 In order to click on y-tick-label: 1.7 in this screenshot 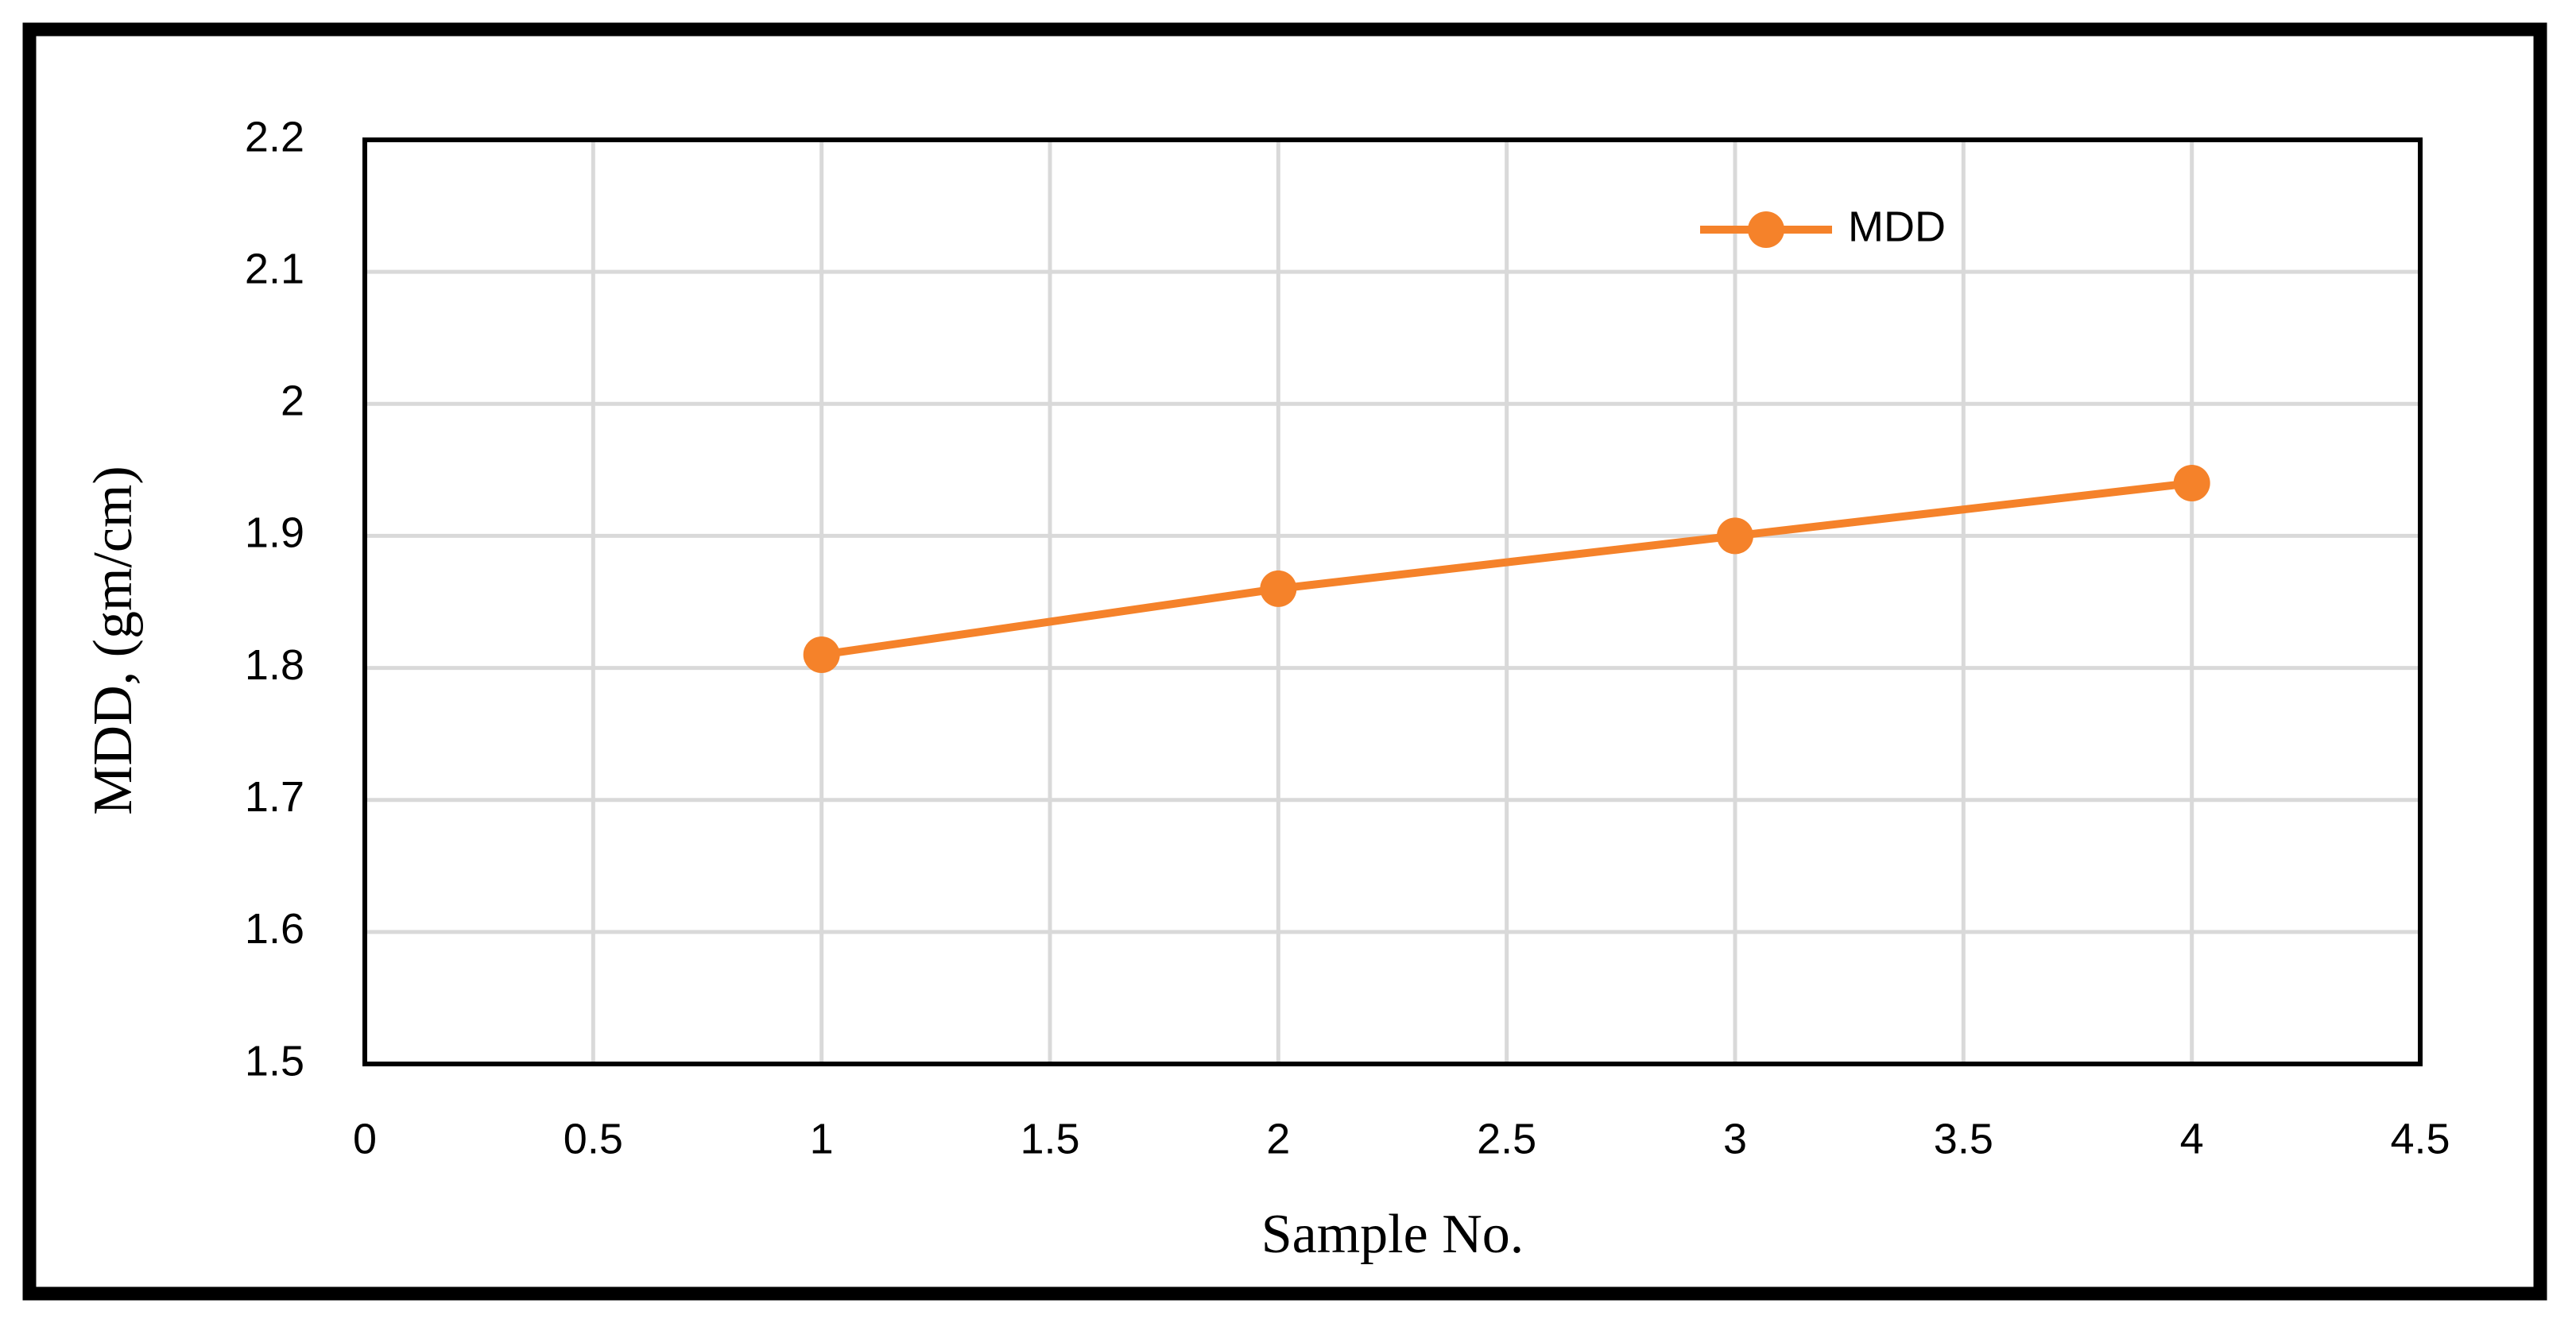, I will do `click(274, 797)`.